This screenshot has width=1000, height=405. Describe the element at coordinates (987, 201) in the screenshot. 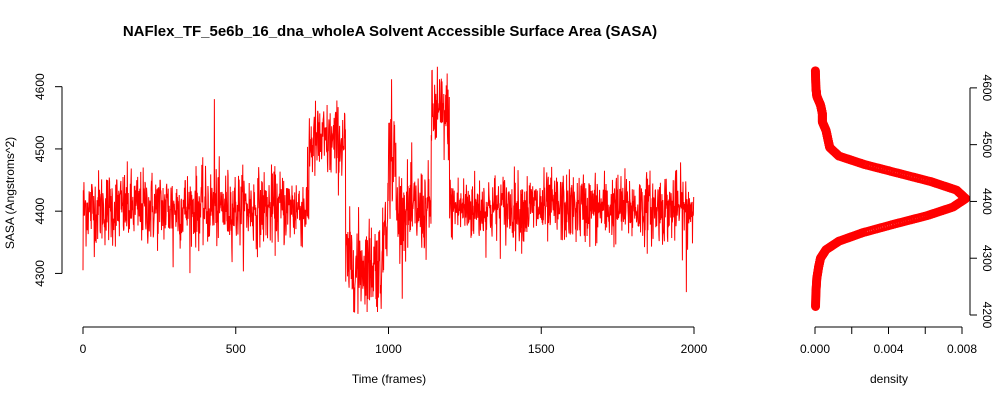

I see `right-y-tick-label: 4400` at that location.